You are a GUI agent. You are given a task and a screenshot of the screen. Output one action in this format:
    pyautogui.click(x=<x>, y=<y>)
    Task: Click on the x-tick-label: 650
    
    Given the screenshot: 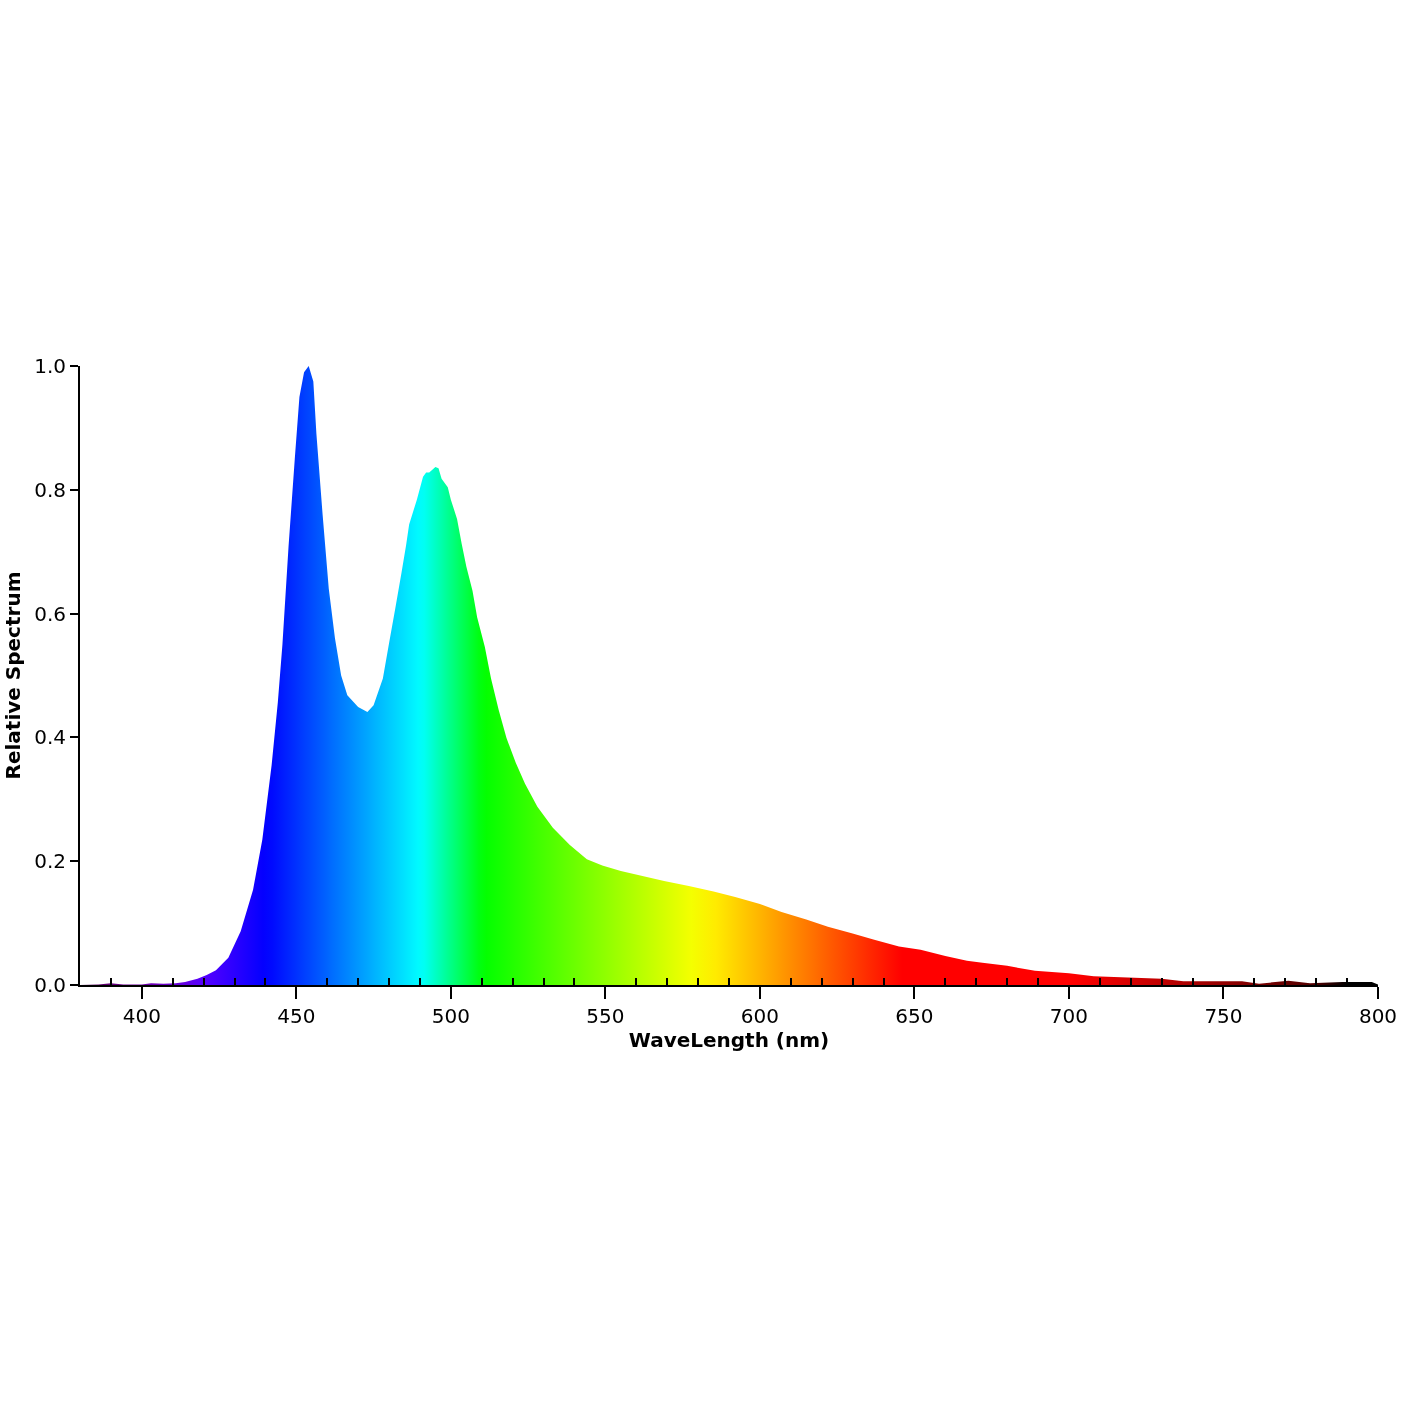 What is the action you would take?
    pyautogui.click(x=914, y=1016)
    